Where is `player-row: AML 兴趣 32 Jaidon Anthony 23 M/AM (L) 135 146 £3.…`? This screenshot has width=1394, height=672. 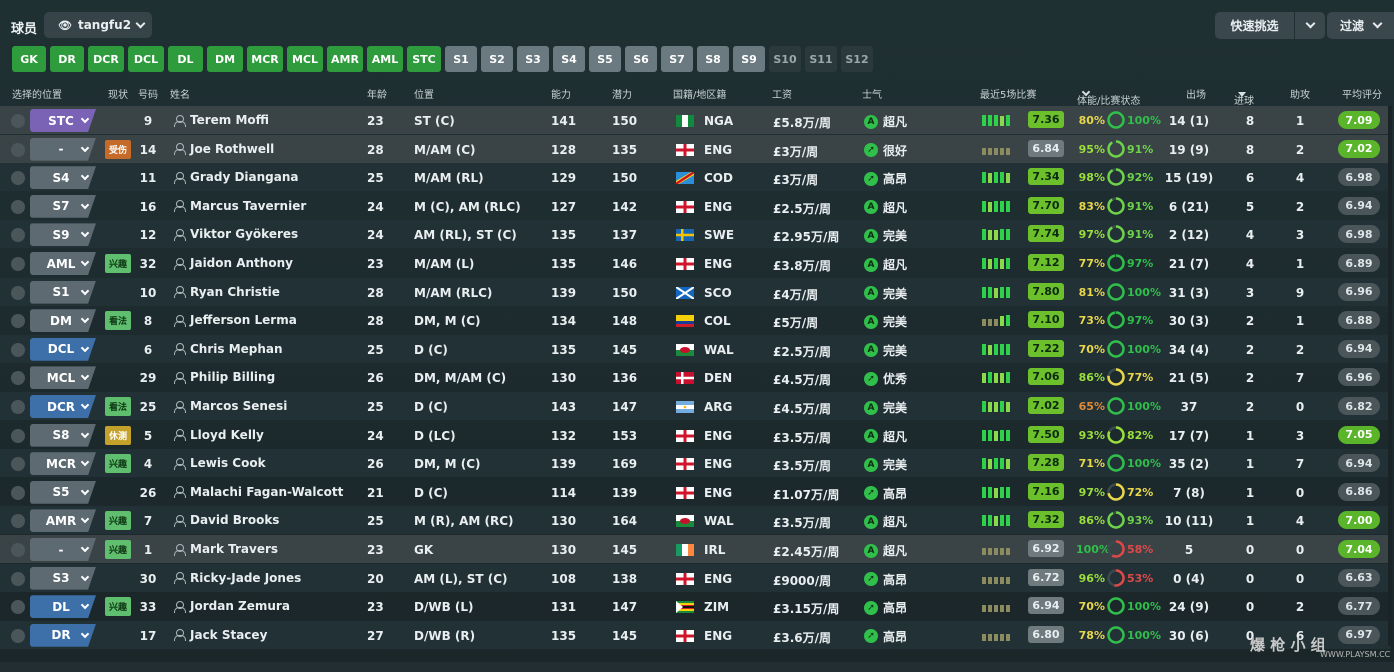
player-row: AML 兴趣 32 Jaidon Anthony 23 M/AM (L) 135 146 £3.… is located at coordinates (695, 263).